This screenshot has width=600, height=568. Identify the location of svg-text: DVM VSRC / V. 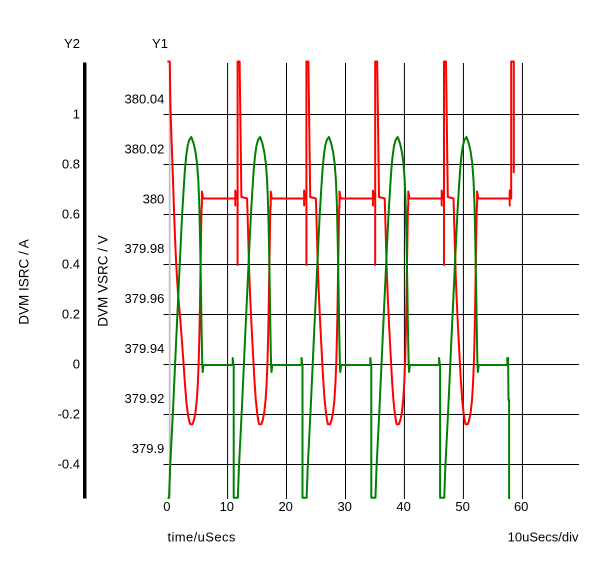
(102, 281).